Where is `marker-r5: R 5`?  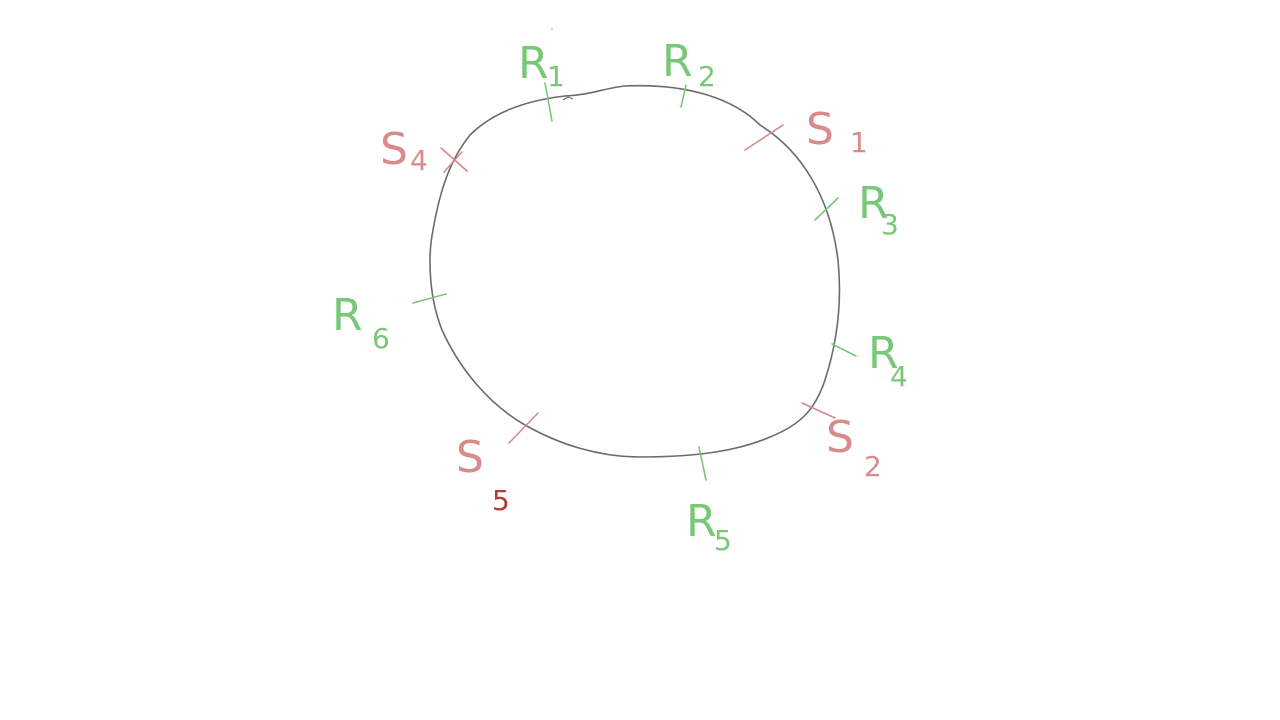 marker-r5: R 5 is located at coordinates (709, 501).